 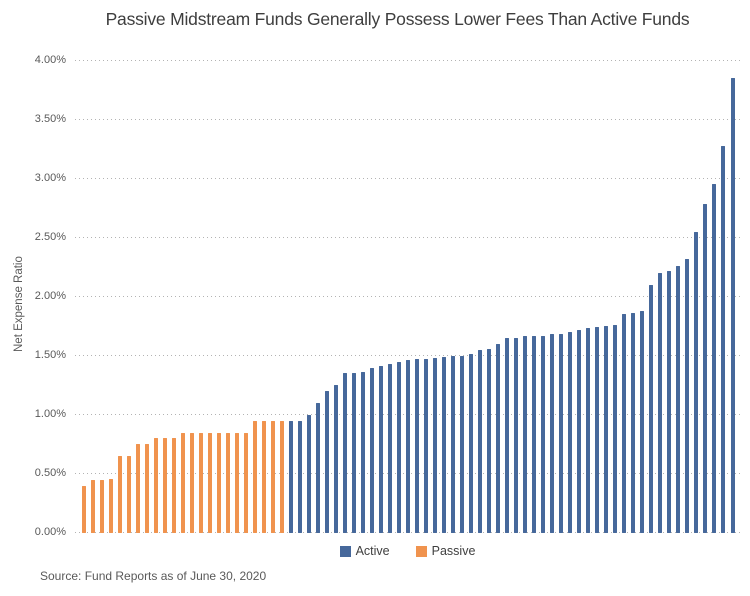 I want to click on y-tick-label: 0.50%, so click(x=50, y=473).